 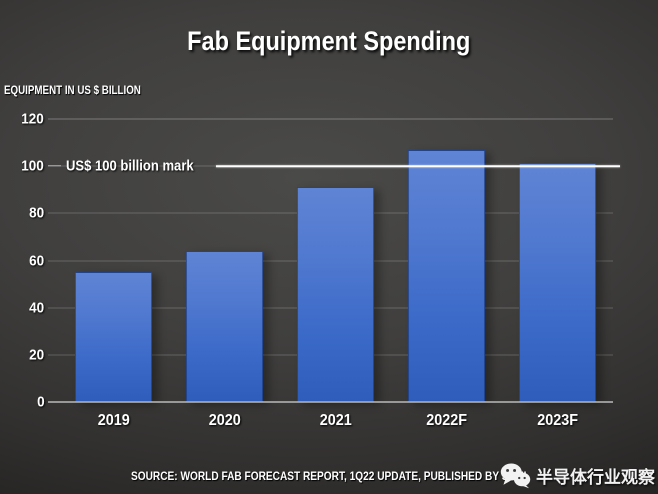 What do you see at coordinates (37, 355) in the screenshot?
I see `y-tick-label-20: 20` at bounding box center [37, 355].